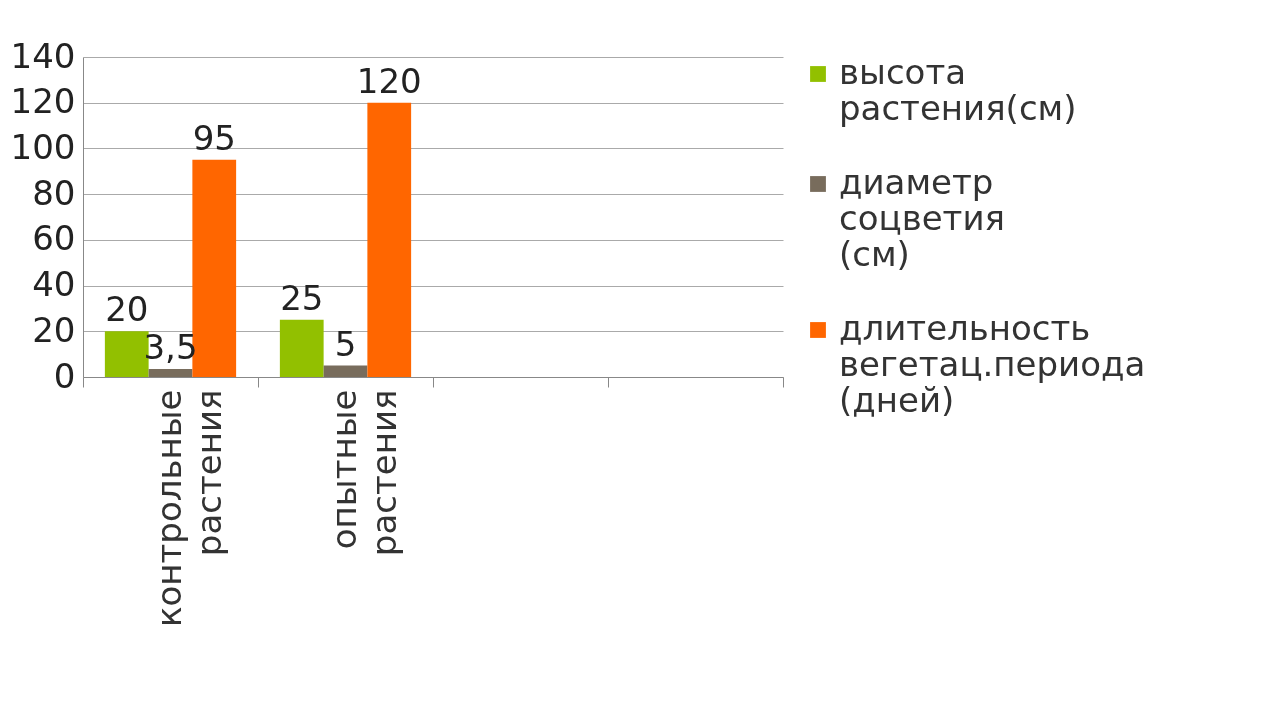  Describe the element at coordinates (54, 284) in the screenshot. I see `y-tick-label: 40` at that location.